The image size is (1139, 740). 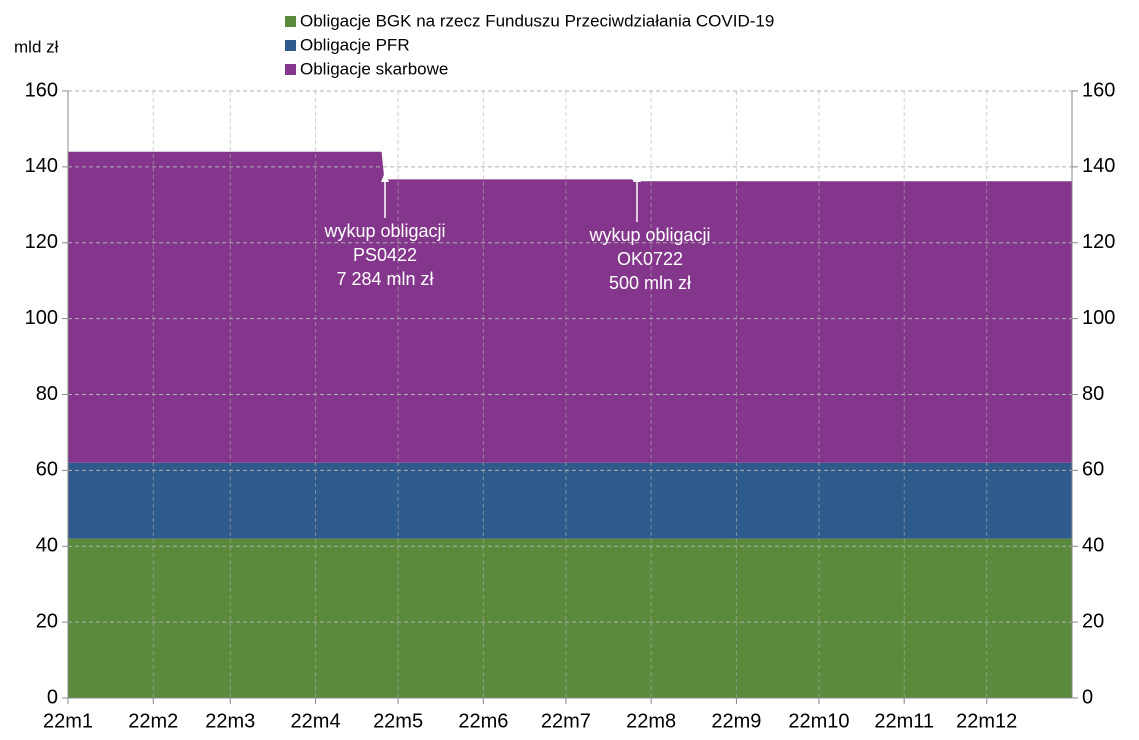 What do you see at coordinates (1087, 697) in the screenshot?
I see `y2-tick-label: 0` at bounding box center [1087, 697].